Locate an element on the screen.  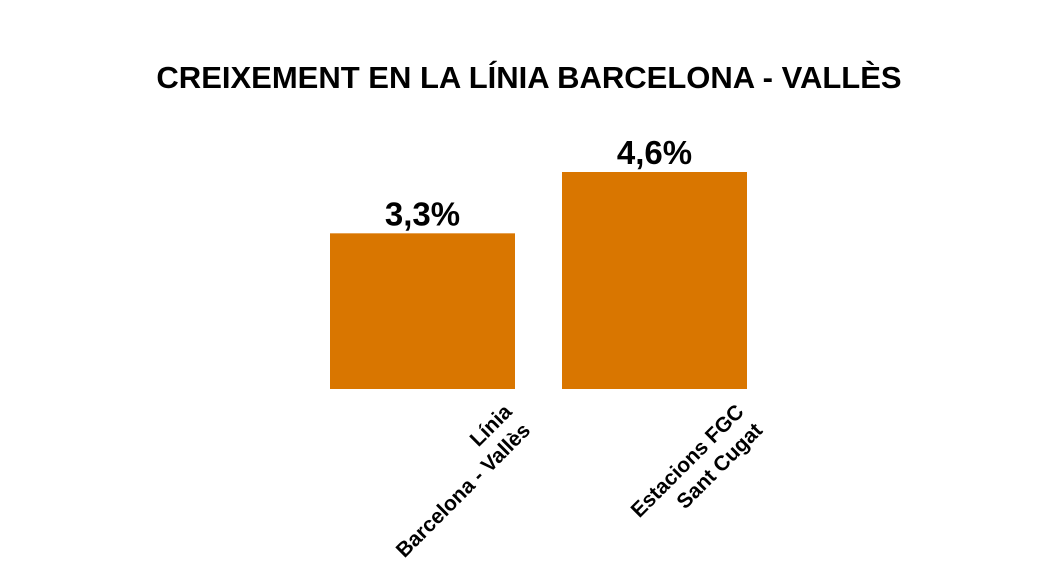
value-label-2: 4,6% is located at coordinates (654, 152).